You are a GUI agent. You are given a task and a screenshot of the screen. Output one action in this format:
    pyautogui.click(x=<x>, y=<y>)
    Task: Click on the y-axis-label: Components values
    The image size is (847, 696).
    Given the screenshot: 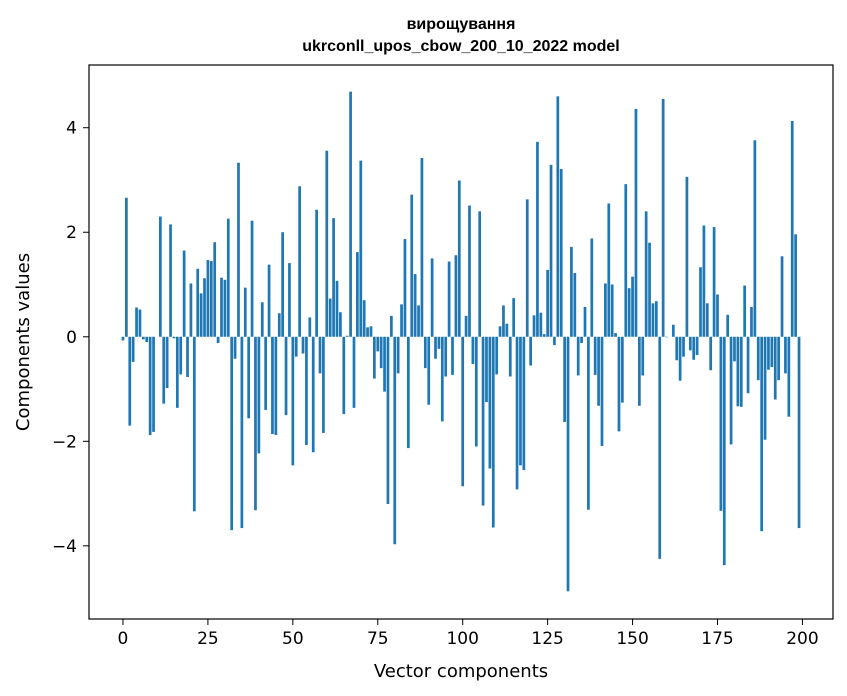 What is the action you would take?
    pyautogui.click(x=23, y=342)
    